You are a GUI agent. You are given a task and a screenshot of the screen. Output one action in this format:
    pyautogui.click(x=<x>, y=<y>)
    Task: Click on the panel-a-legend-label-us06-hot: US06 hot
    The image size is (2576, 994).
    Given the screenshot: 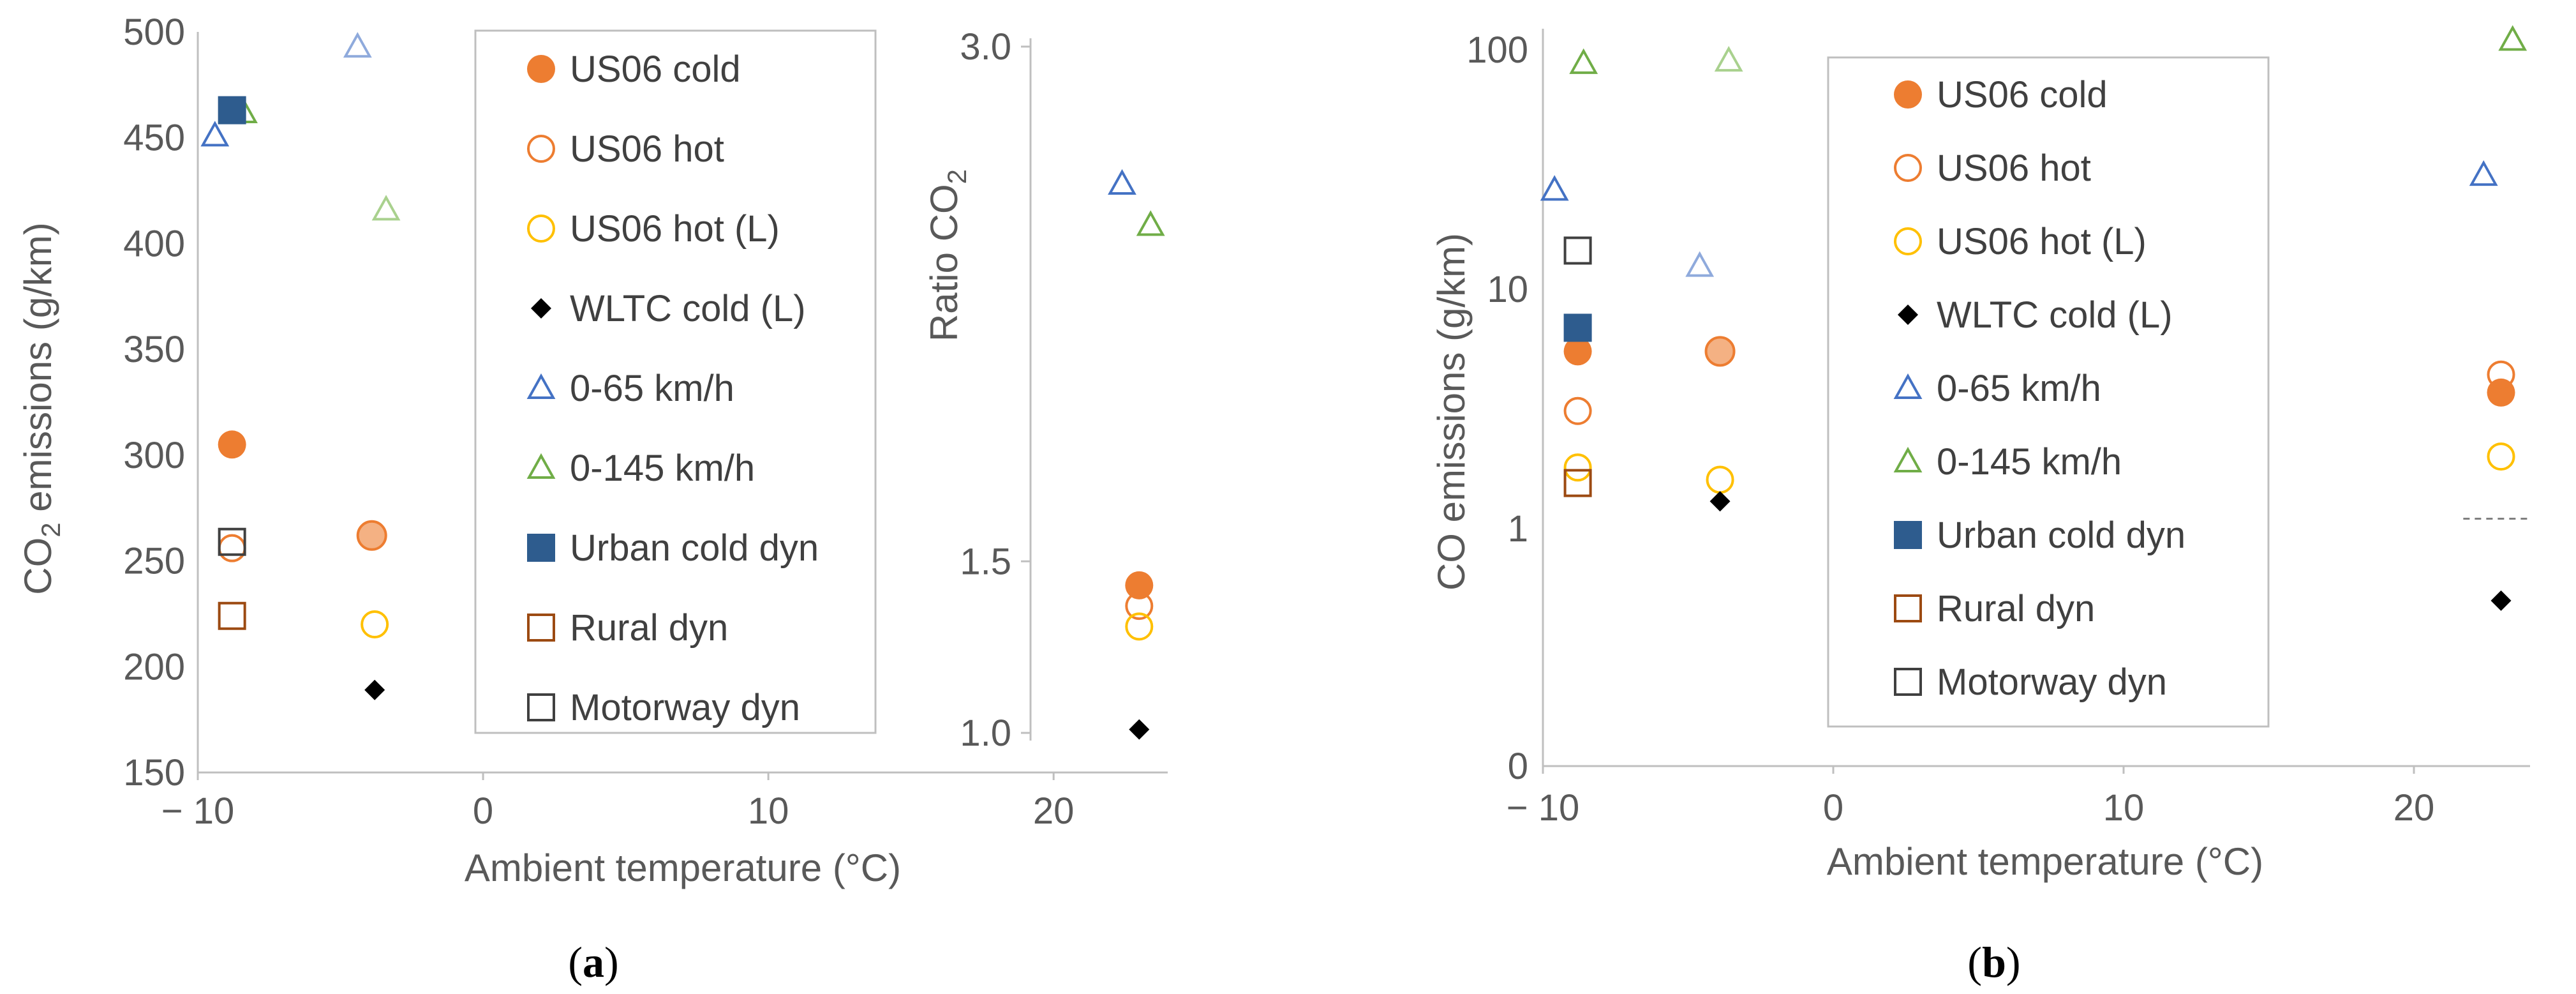 What is the action you would take?
    pyautogui.click(x=647, y=149)
    